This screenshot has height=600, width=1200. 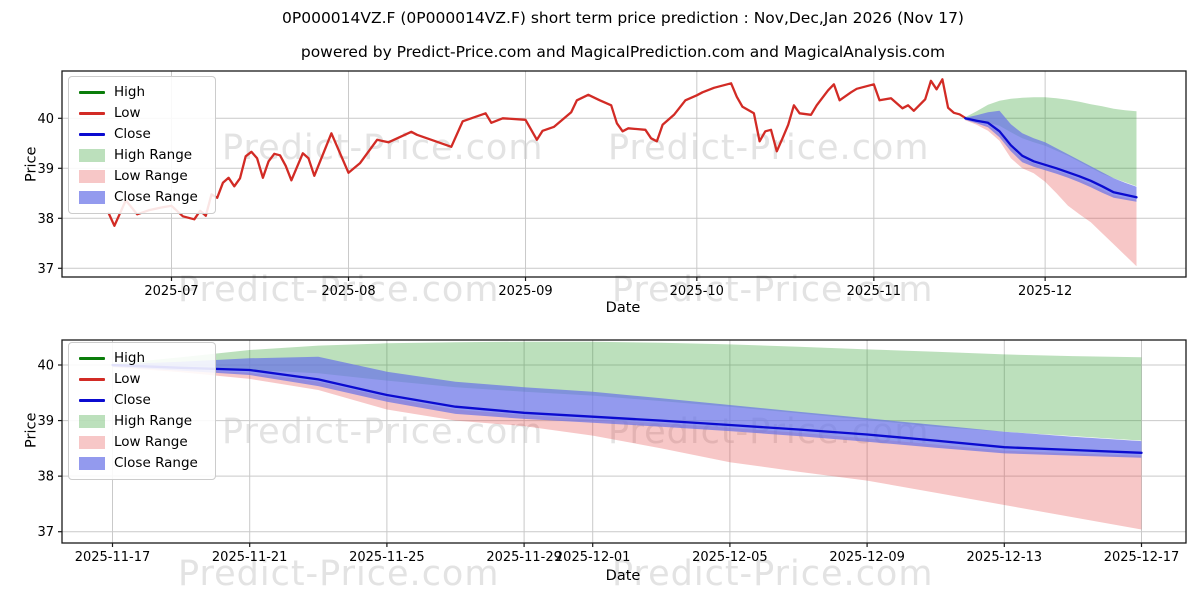 I want to click on top-date-axis-label: Date, so click(x=623, y=308).